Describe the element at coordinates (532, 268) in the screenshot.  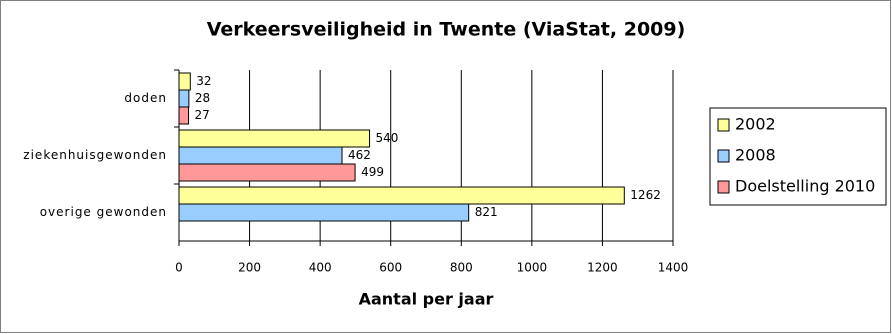
I see `x-tick-label: 1000` at that location.